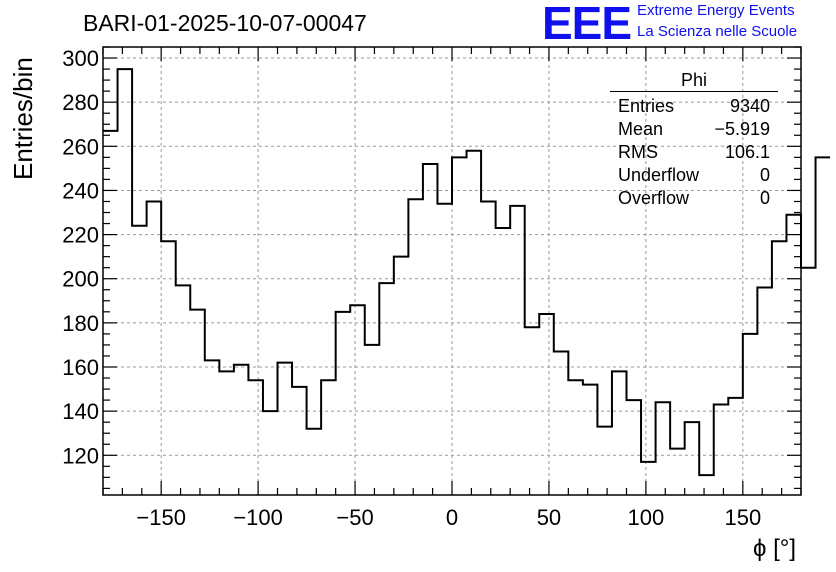 This screenshot has height=572, width=836. I want to click on stats-label: Underflow, so click(659, 175).